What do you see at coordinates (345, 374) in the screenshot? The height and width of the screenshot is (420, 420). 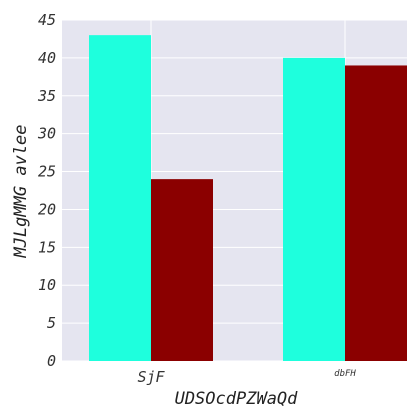 I see `x-tick-label: dbFH` at bounding box center [345, 374].